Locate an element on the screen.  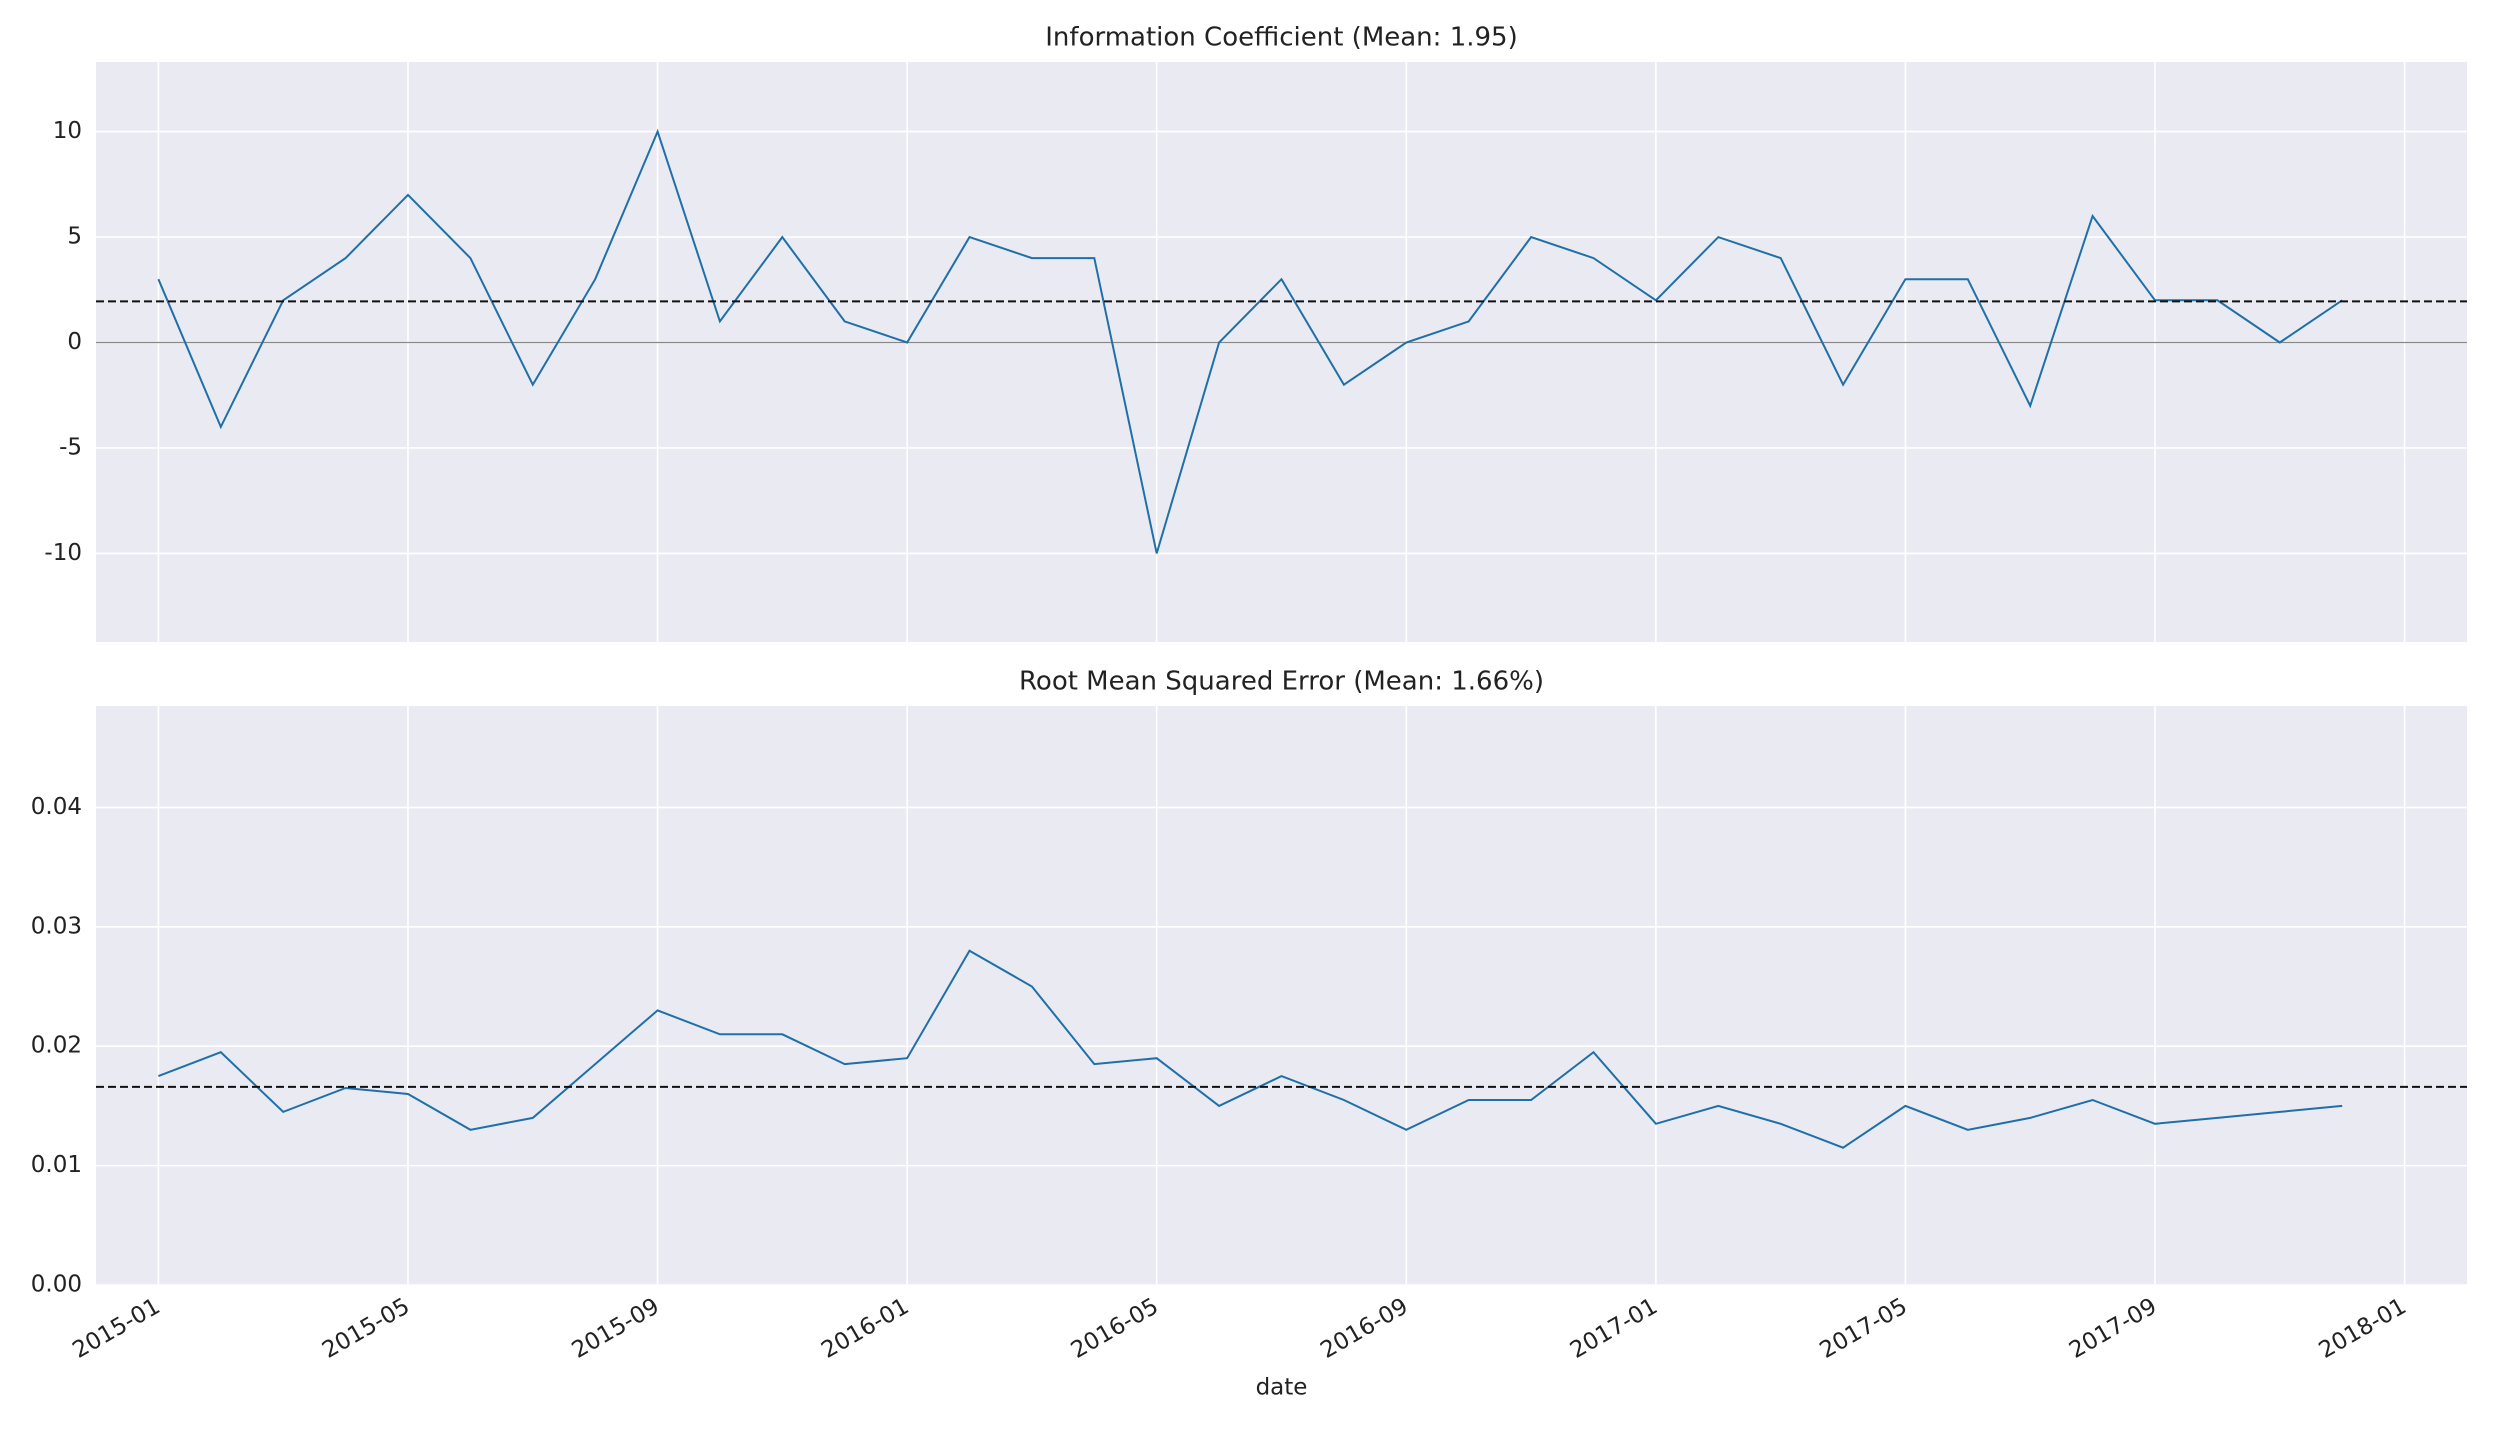
y-tick-label: 5 is located at coordinates (74, 237).